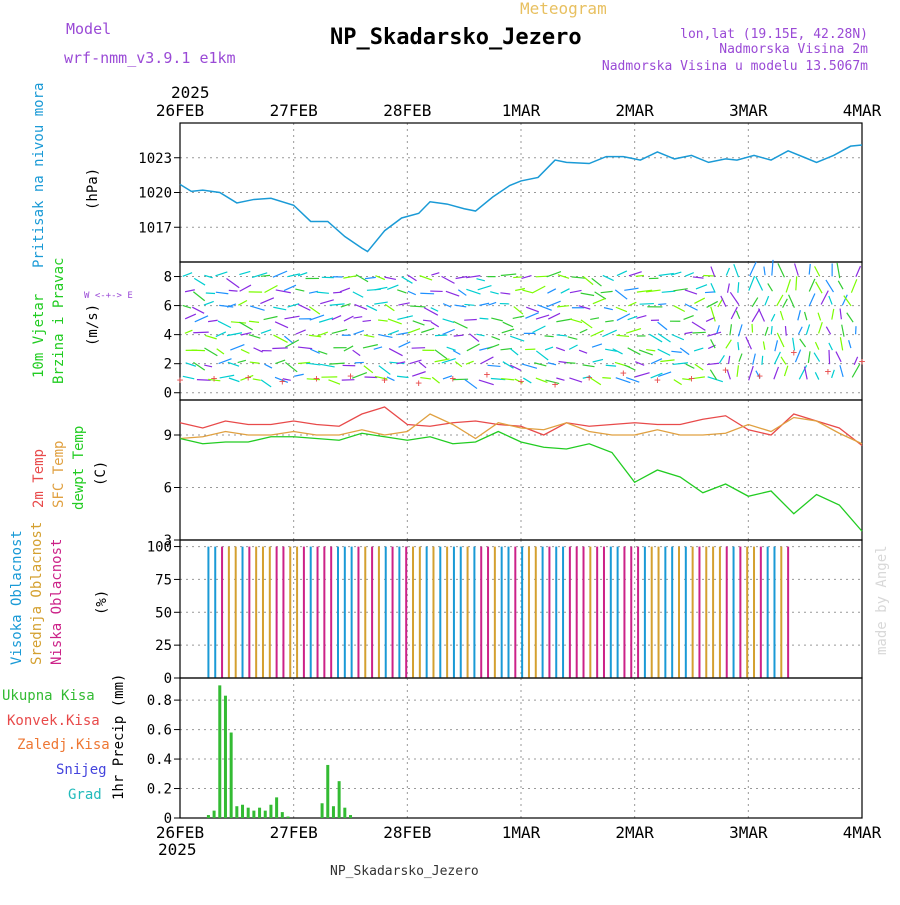 The image size is (900, 905). Describe the element at coordinates (159, 790) in the screenshot. I see `y-tick-label: 0.2` at that location.